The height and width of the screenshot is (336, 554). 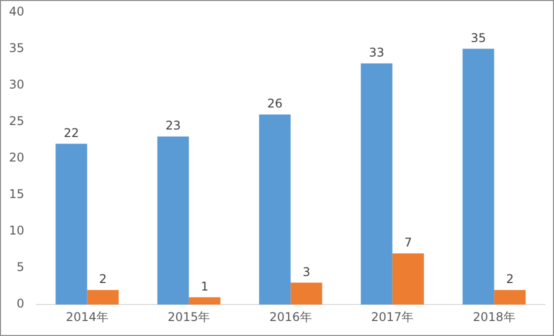 What do you see at coordinates (392, 317) in the screenshot?
I see `x-tick-label: 2017年` at bounding box center [392, 317].